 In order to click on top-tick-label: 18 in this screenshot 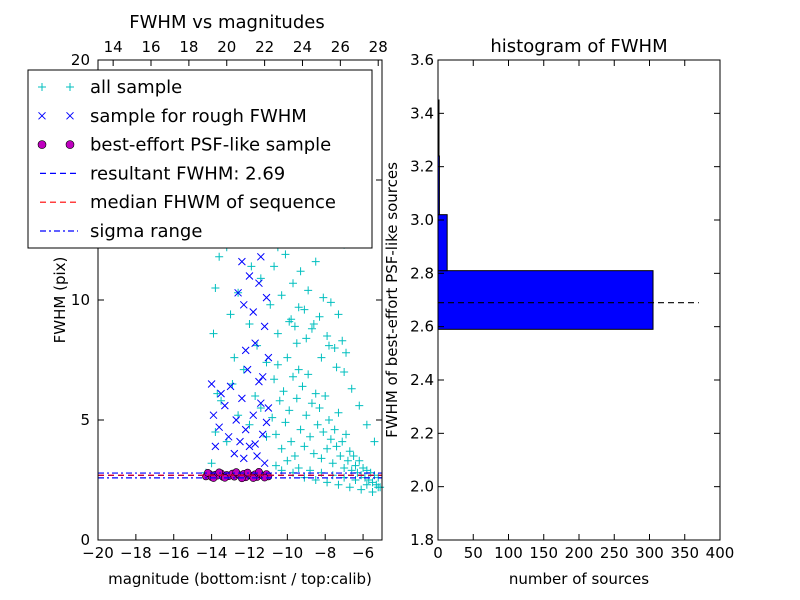, I will do `click(188, 47)`.